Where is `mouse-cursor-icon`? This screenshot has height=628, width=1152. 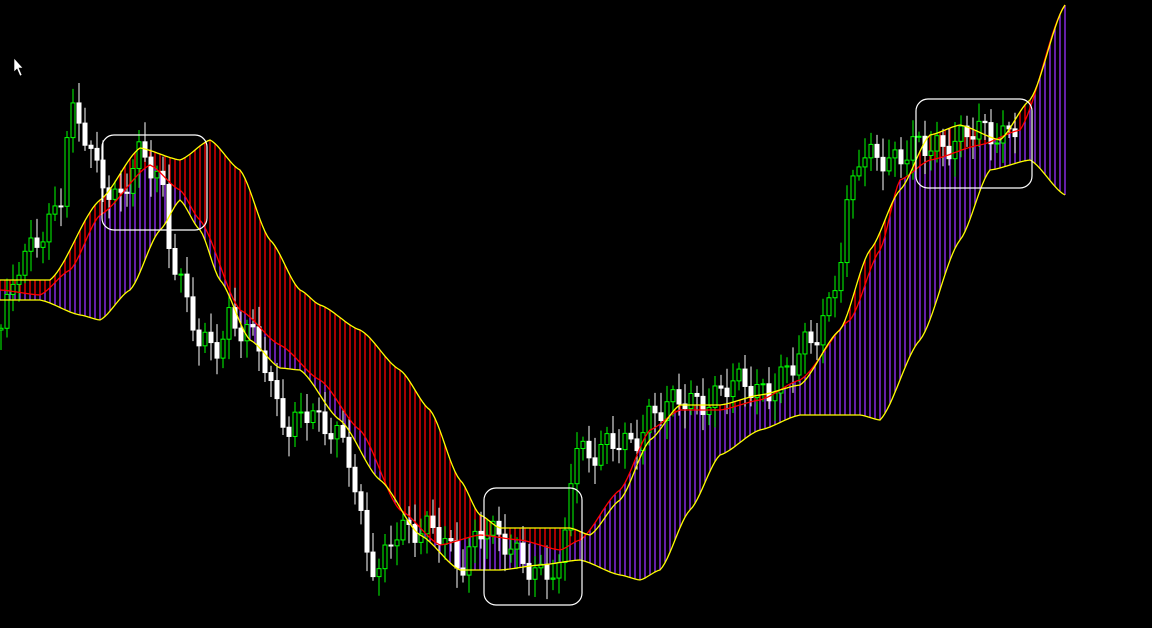
mouse-cursor-icon is located at coordinates (18, 67).